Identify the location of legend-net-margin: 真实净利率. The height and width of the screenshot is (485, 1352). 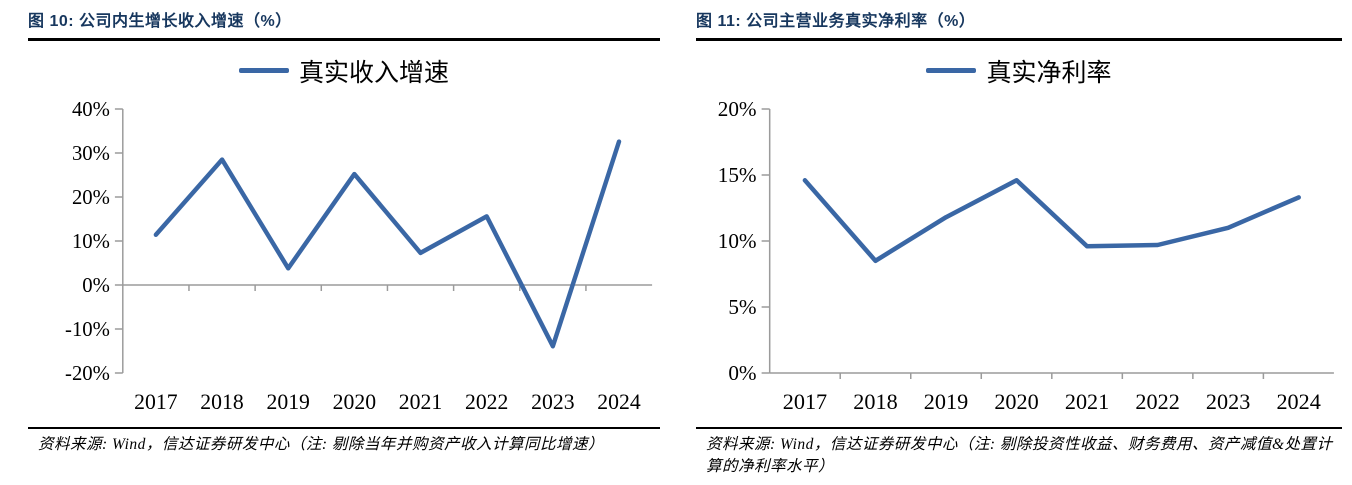
(1019, 71).